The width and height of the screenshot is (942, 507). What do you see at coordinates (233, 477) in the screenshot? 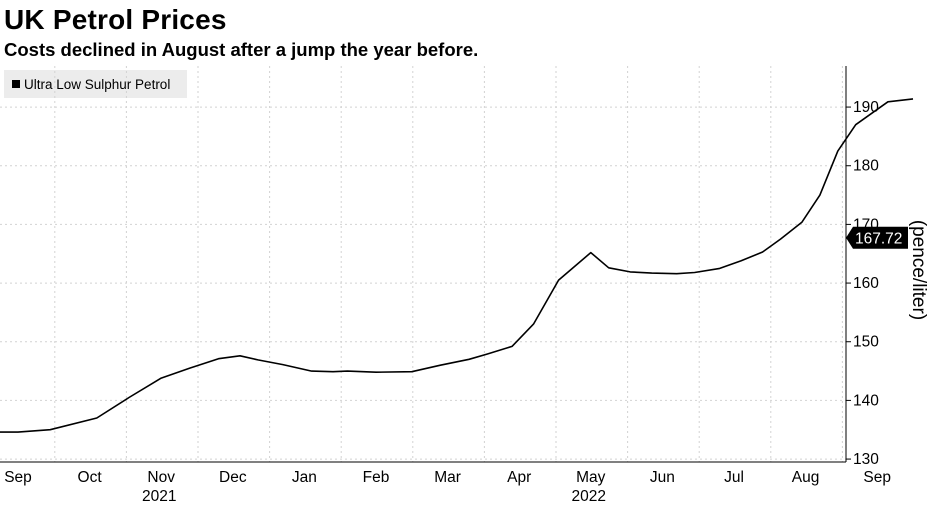
I see `x-tick-label: Dec` at bounding box center [233, 477].